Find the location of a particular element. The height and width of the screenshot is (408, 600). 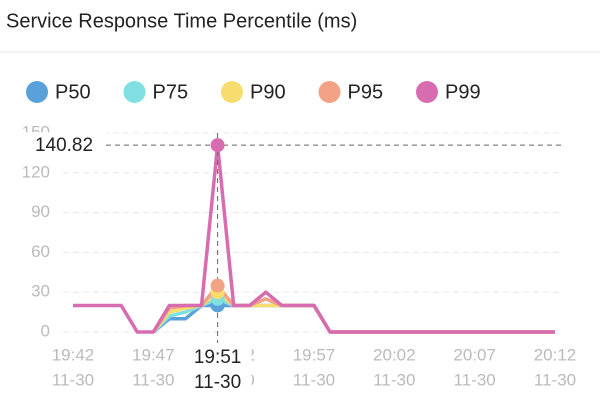

legend-label: P75 is located at coordinates (171, 92).